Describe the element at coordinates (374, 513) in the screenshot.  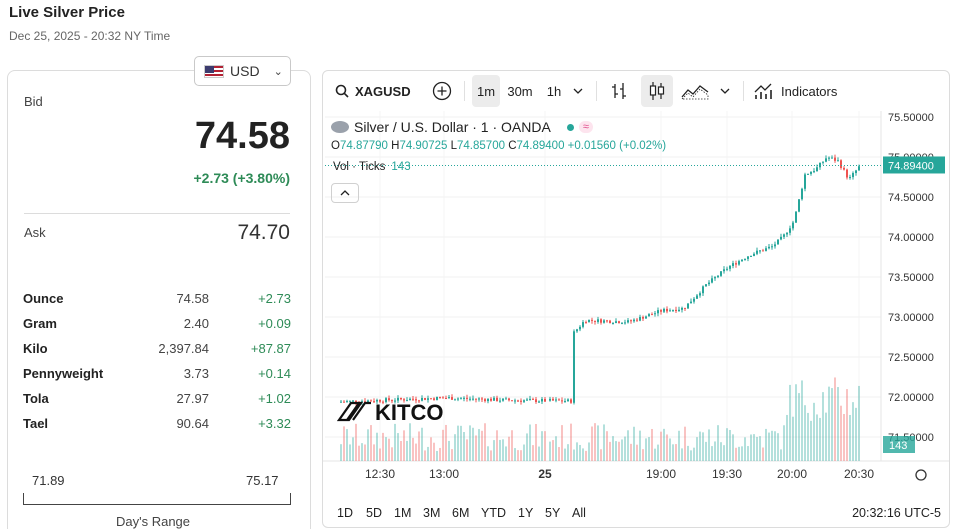
I see `range-5d: 5D` at that location.